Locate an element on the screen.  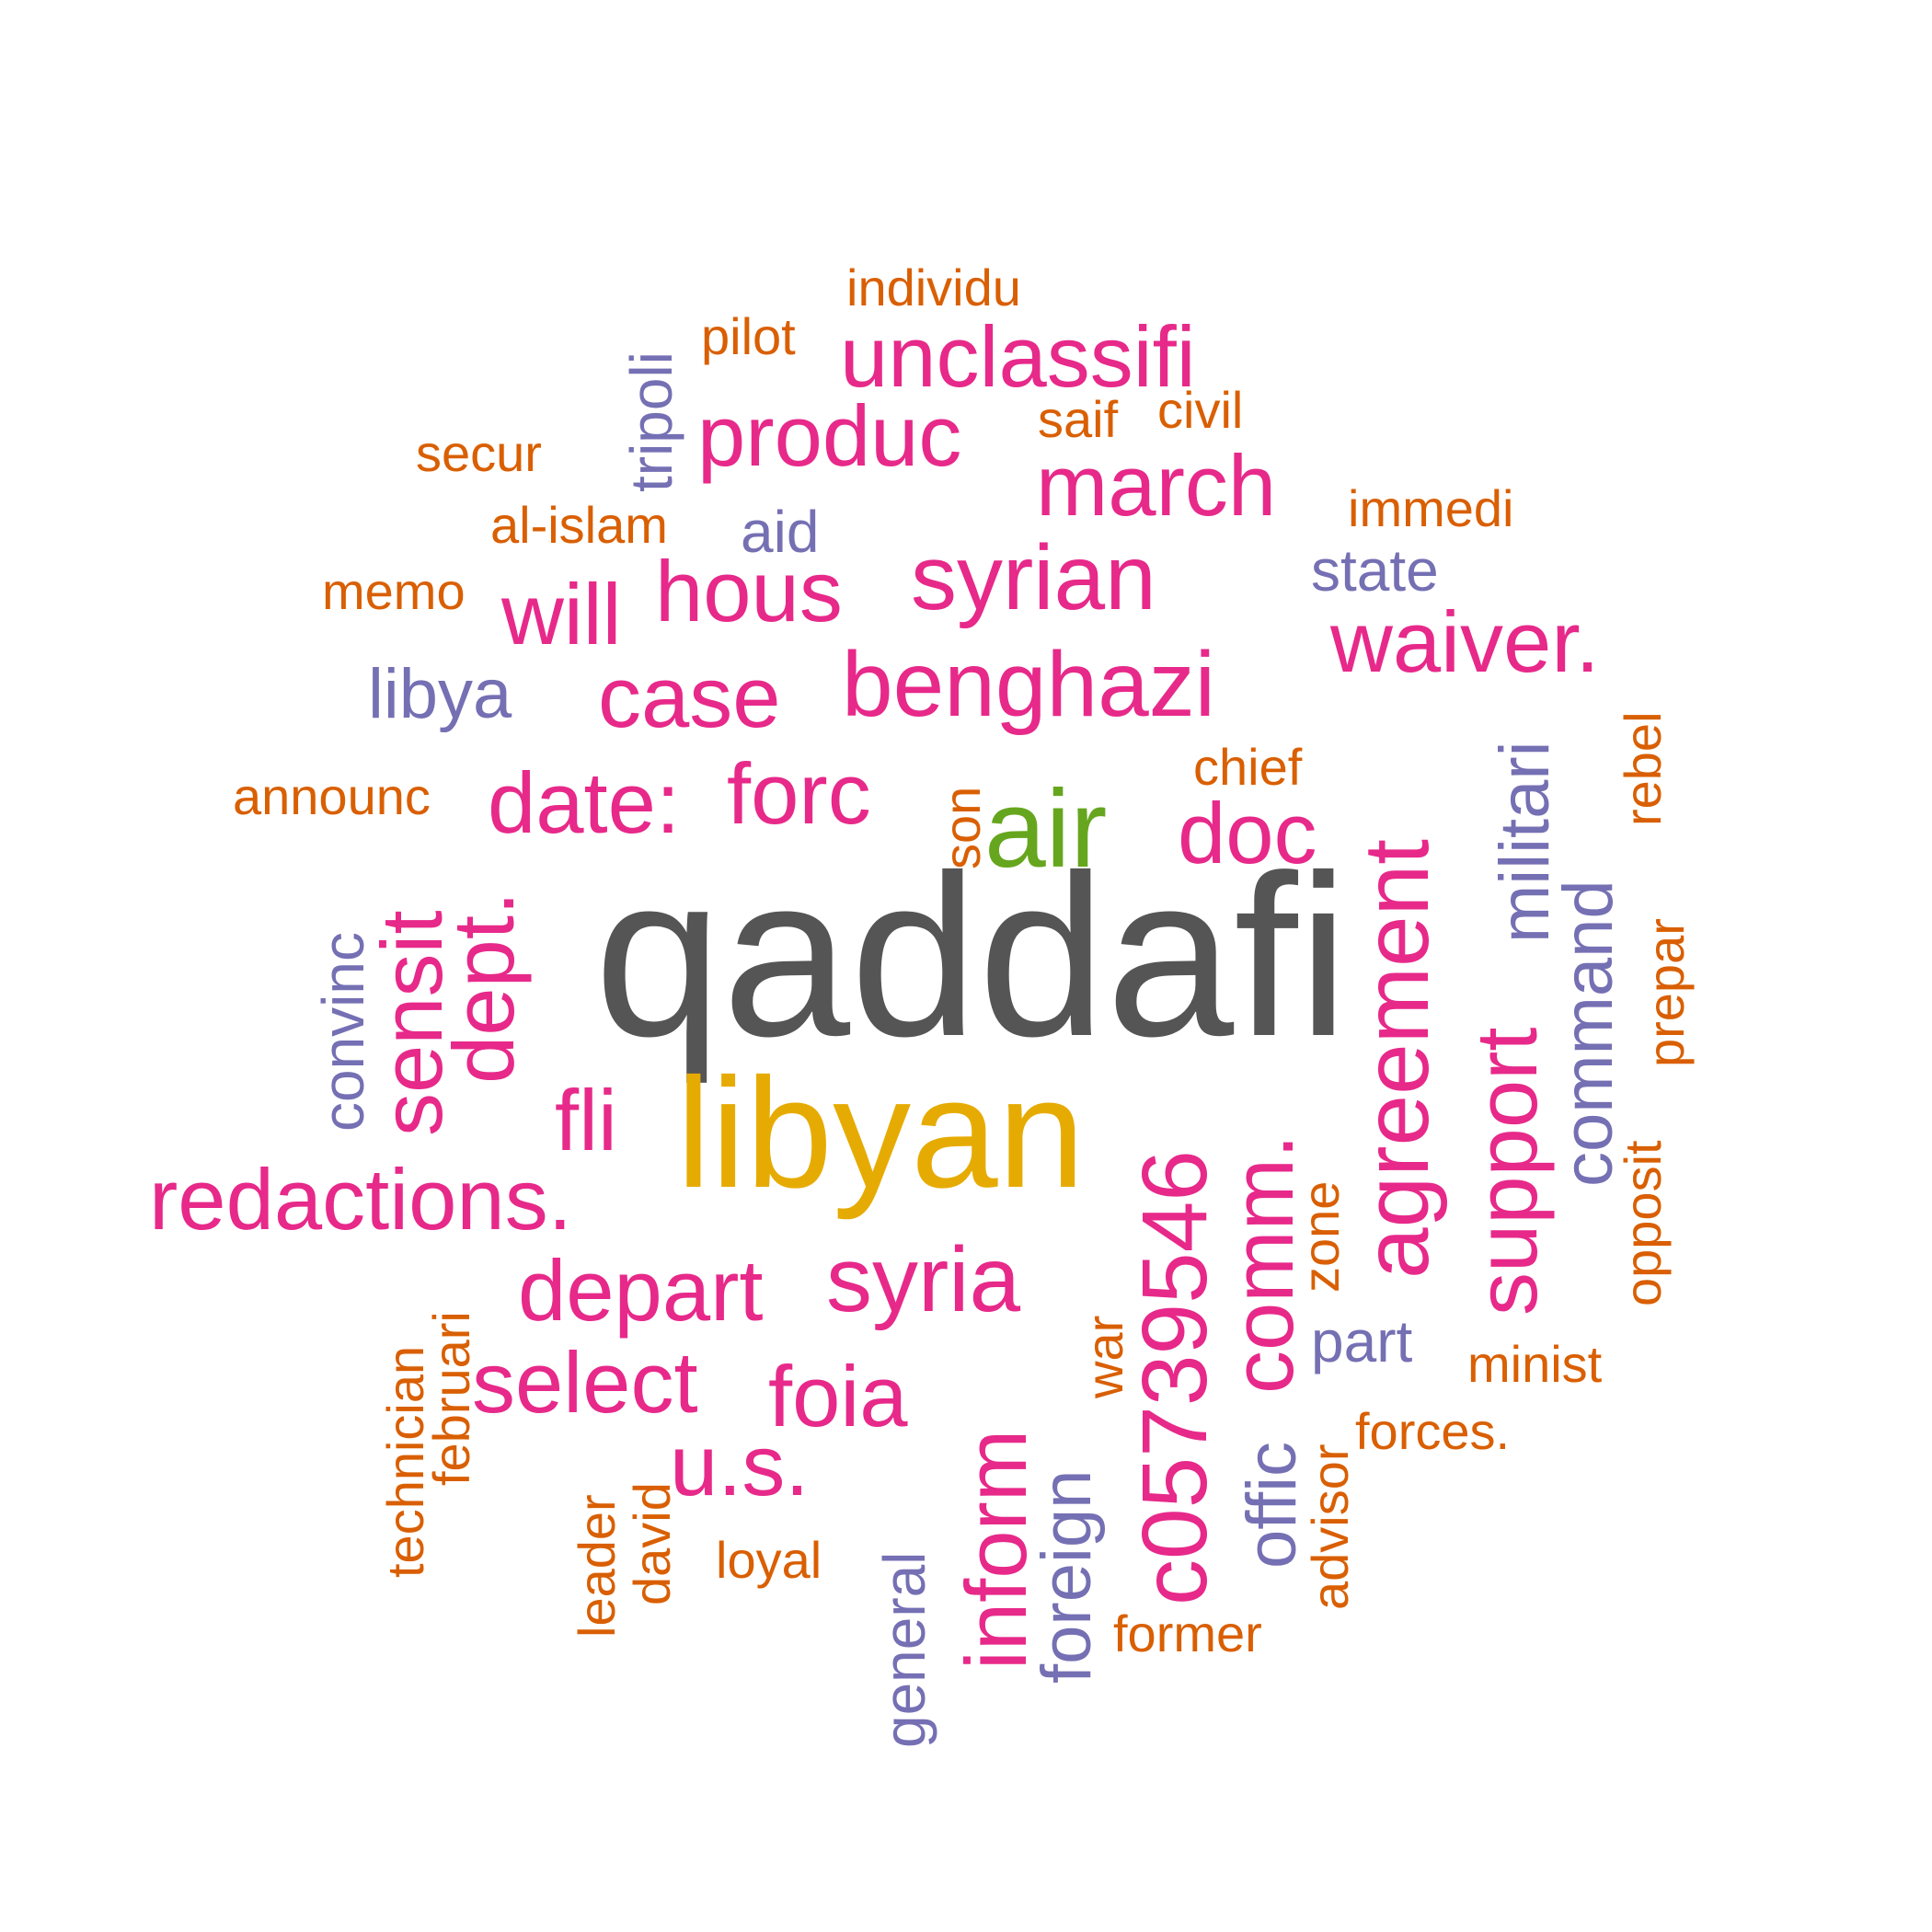
word-saif: saif is located at coordinates (1078, 419).